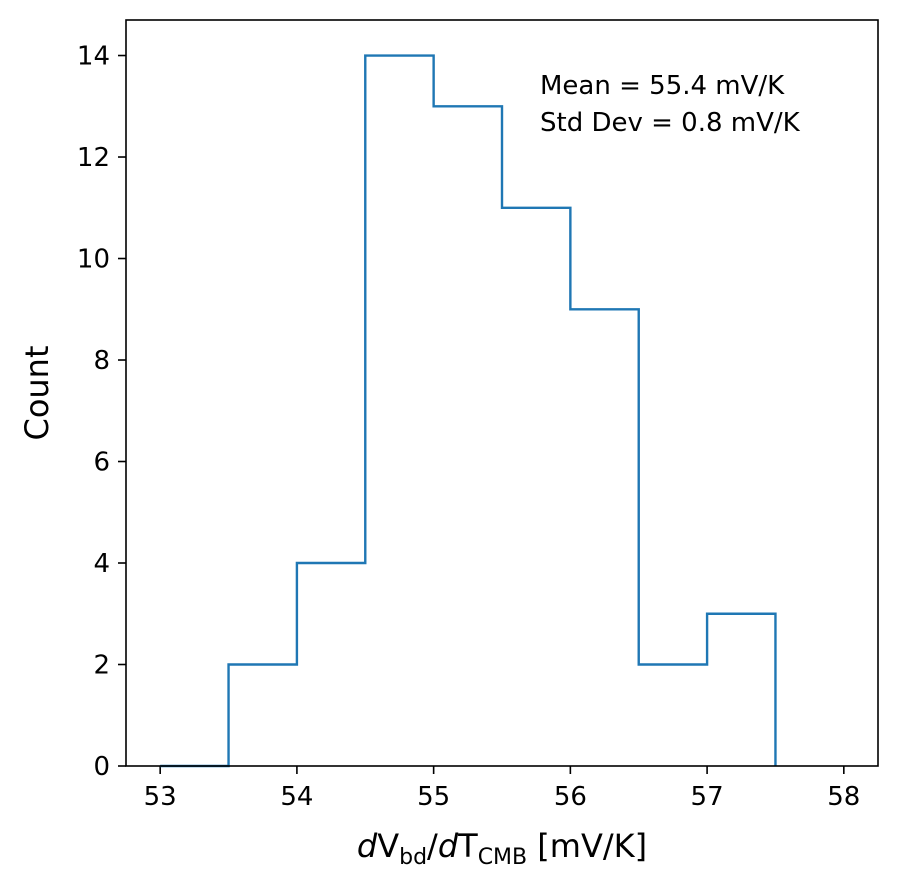  Describe the element at coordinates (502, 848) in the screenshot. I see `x-axis-label: dVbd/dTCMB [mV/K]` at that location.